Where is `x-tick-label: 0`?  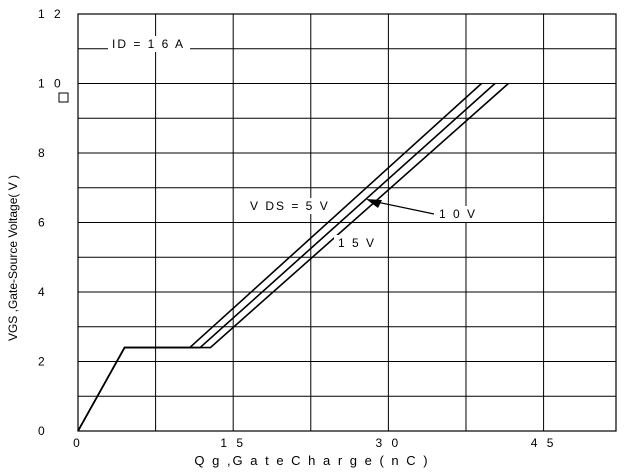 x-tick-label: 0 is located at coordinates (78, 443).